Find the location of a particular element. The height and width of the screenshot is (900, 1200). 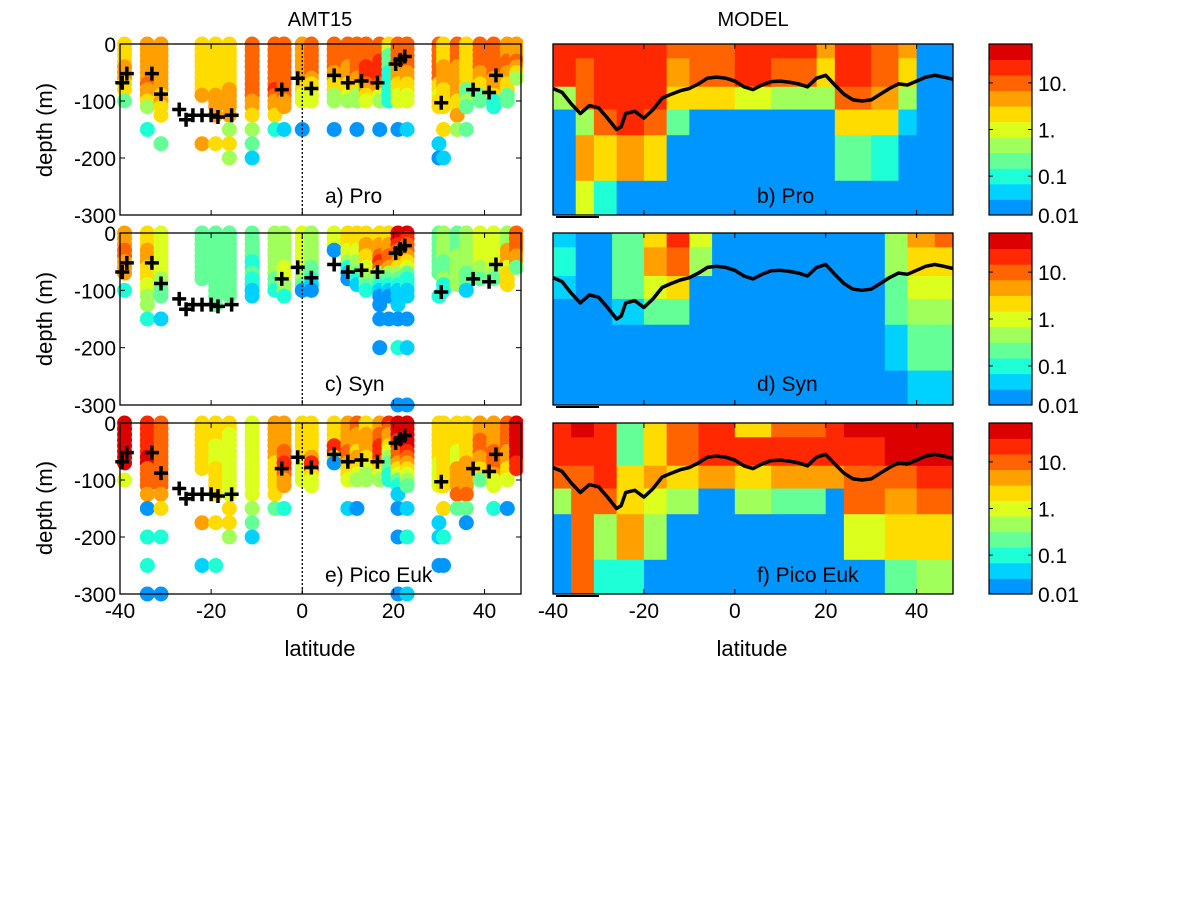

x-tick-label: 0 is located at coordinates (302, 611).